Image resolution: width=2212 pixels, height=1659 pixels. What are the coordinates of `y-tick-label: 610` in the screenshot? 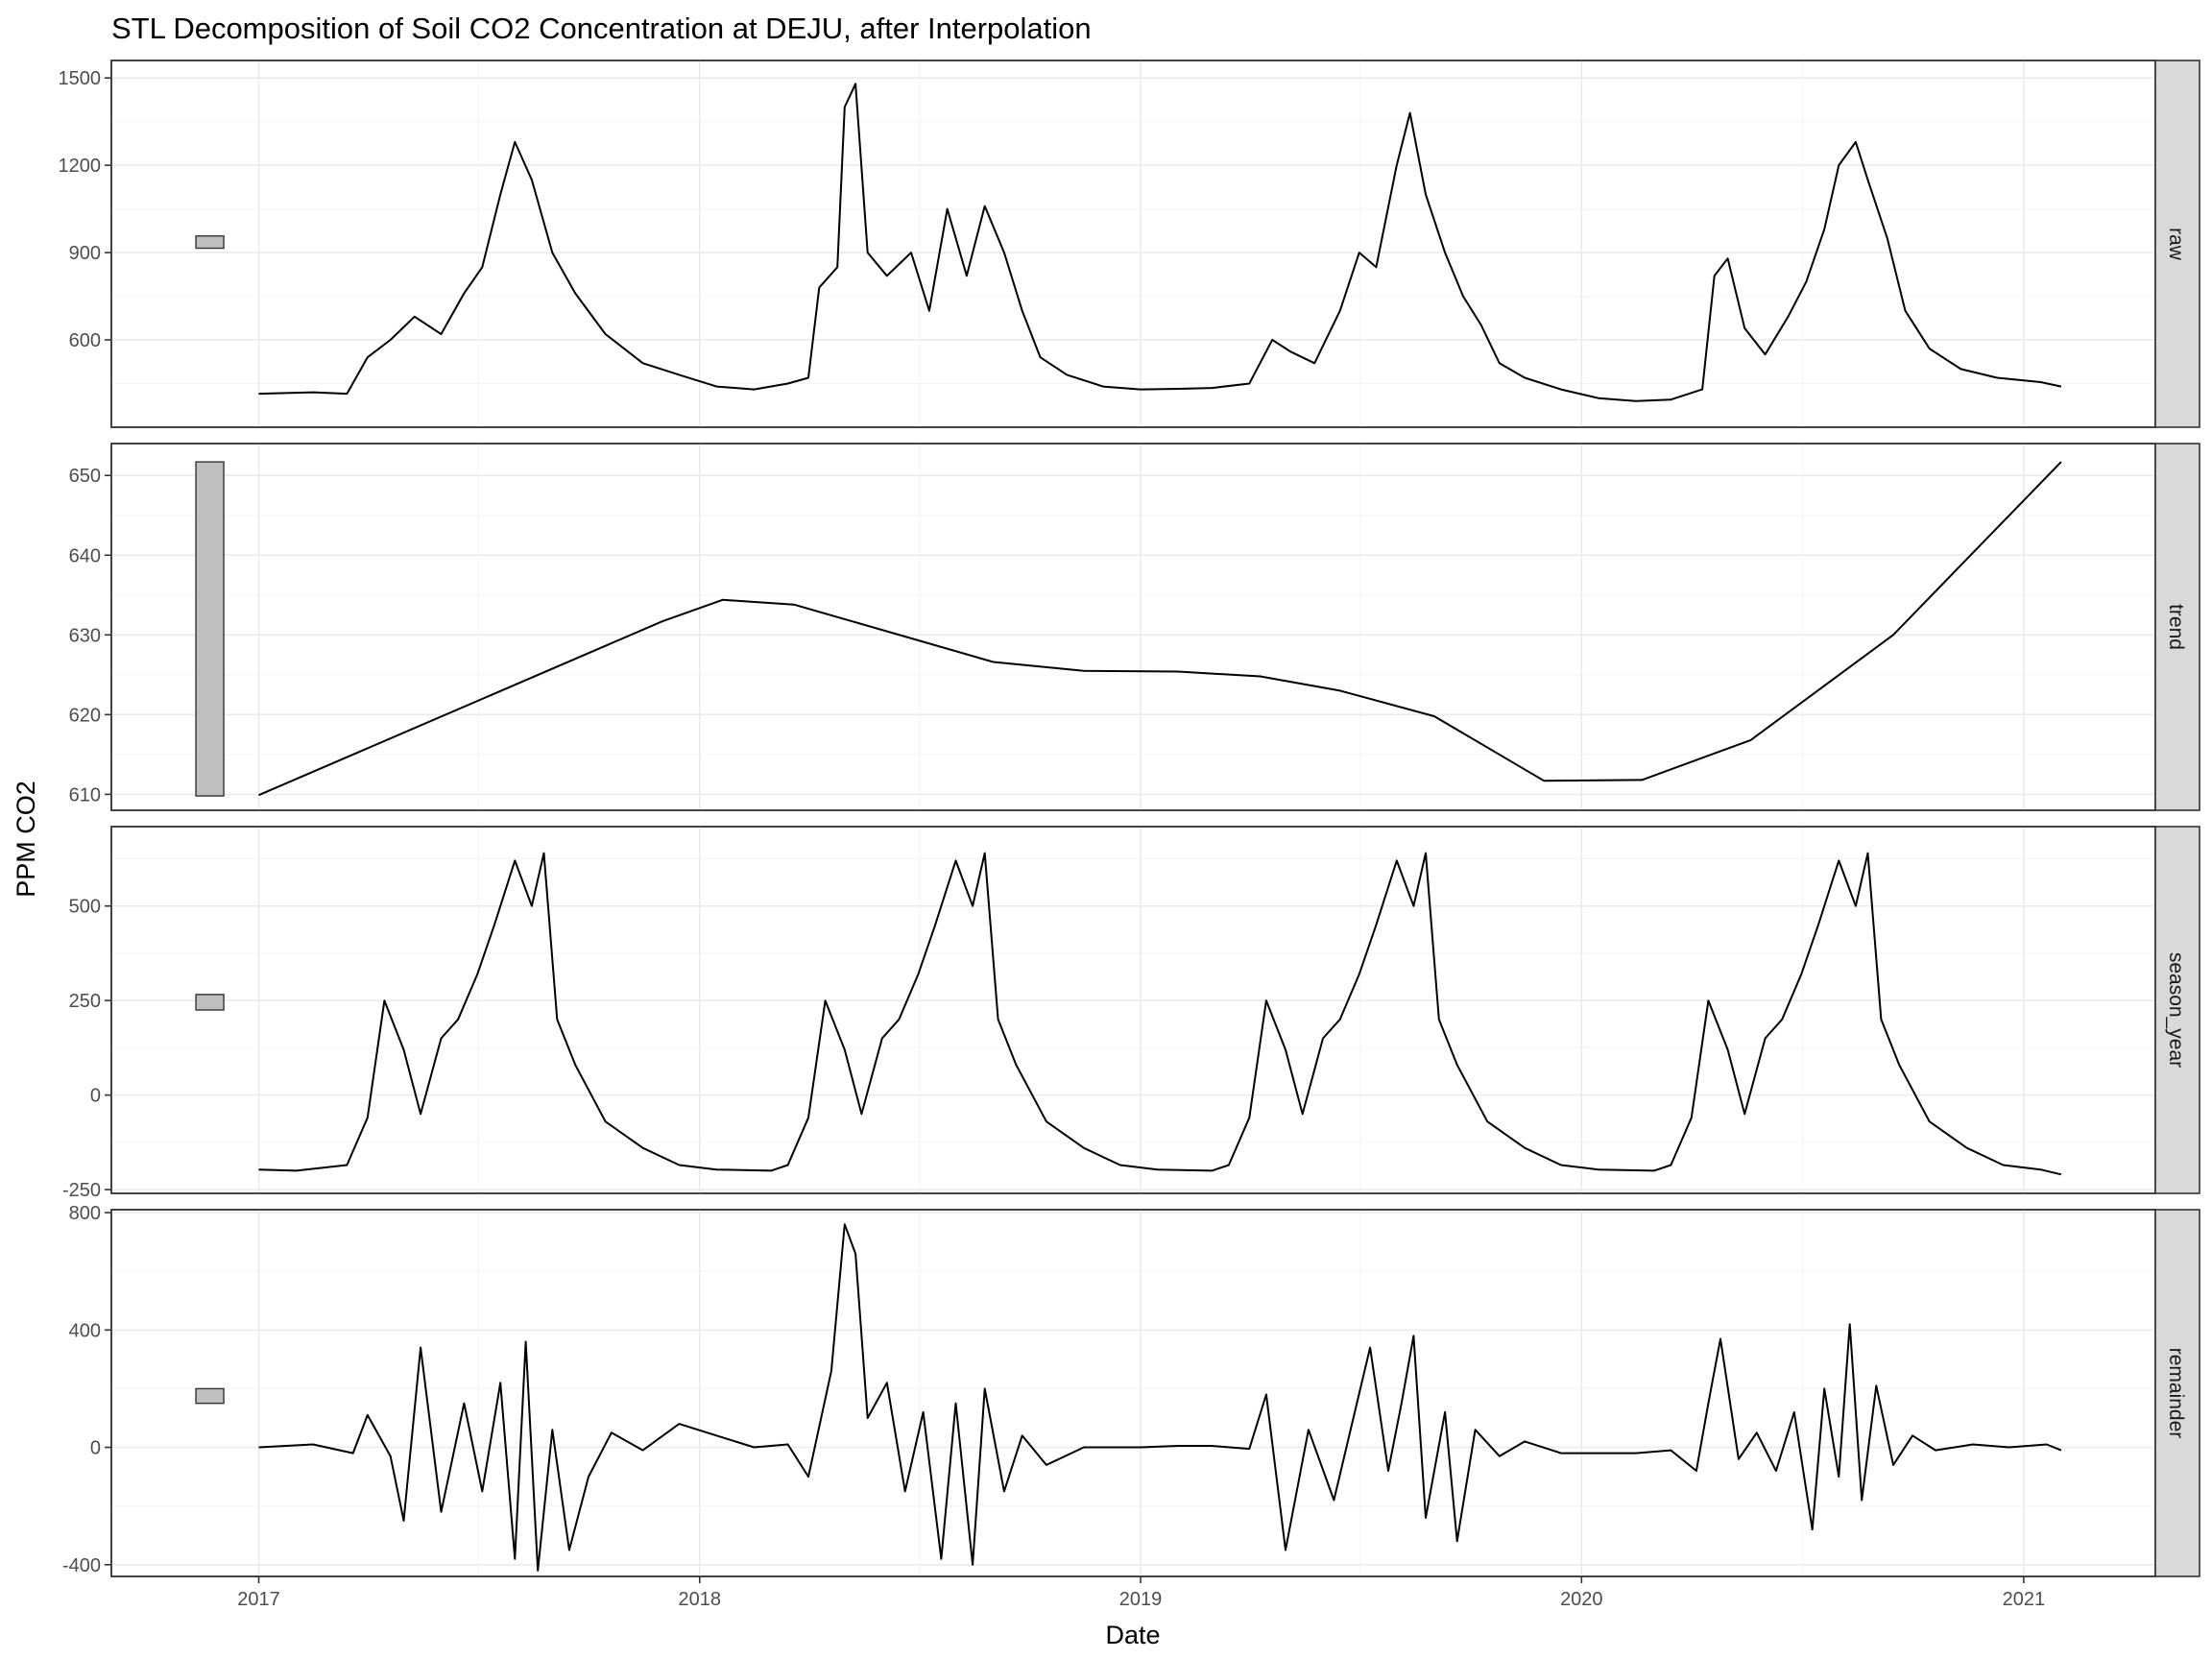 It's located at (85, 794).